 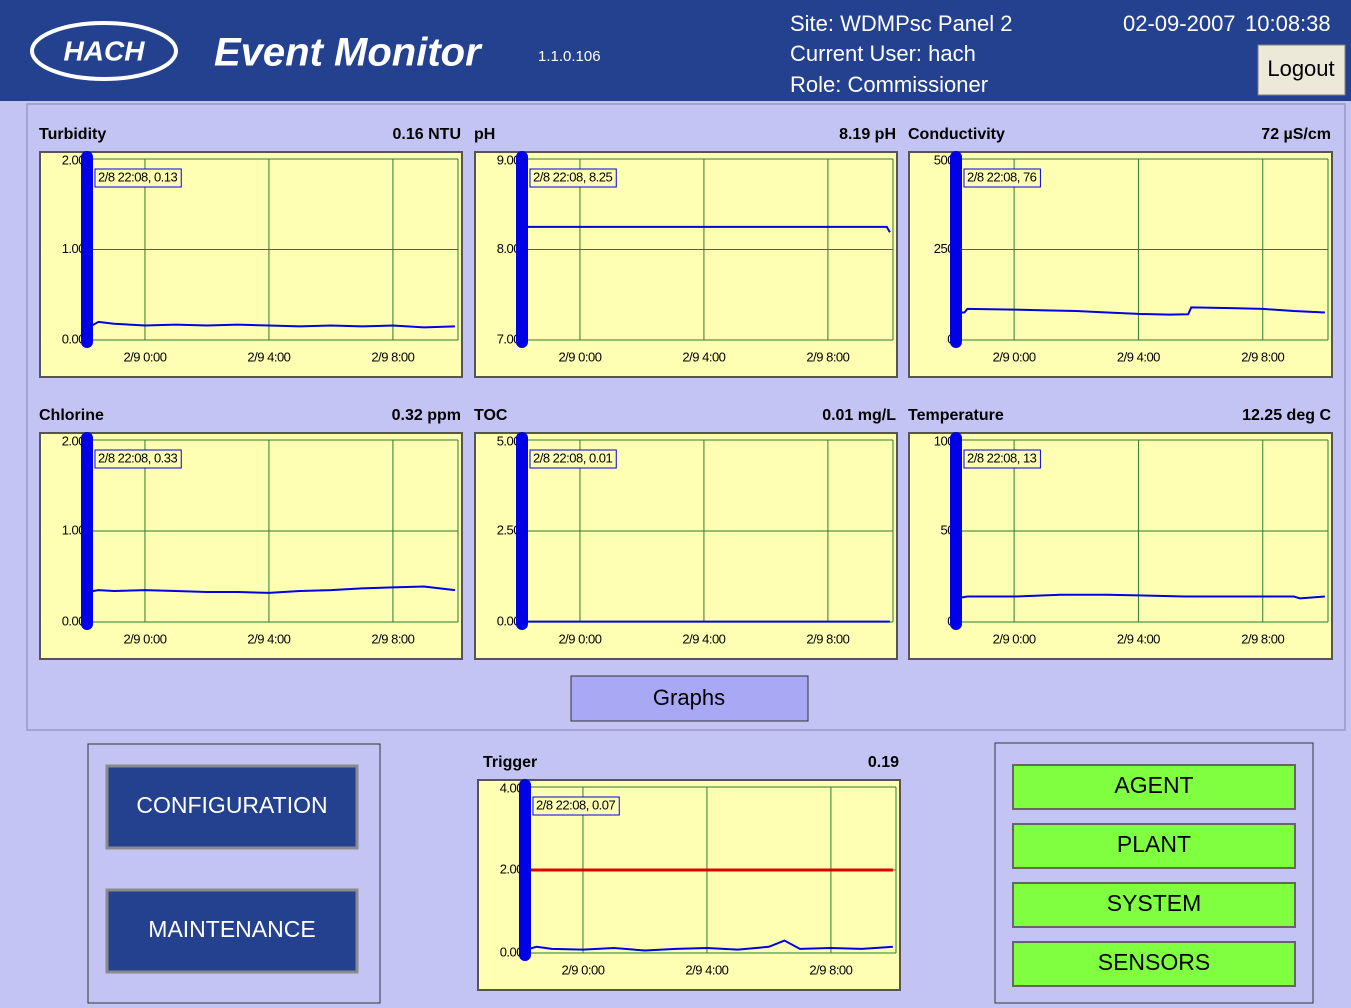 What do you see at coordinates (944, 248) in the screenshot?
I see `y-tick-label: 250` at bounding box center [944, 248].